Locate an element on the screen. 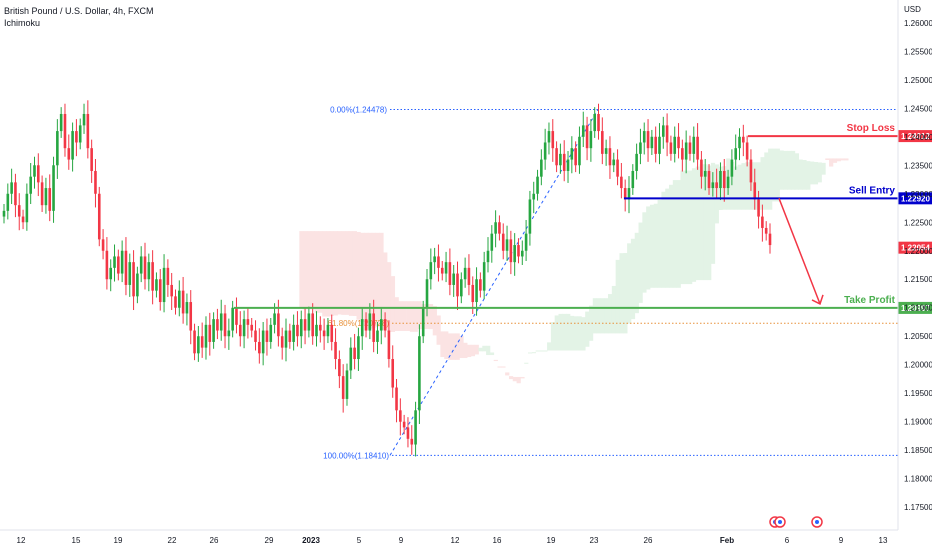 The image size is (932, 550). y-tick-label: 1.25500 is located at coordinates (918, 51).